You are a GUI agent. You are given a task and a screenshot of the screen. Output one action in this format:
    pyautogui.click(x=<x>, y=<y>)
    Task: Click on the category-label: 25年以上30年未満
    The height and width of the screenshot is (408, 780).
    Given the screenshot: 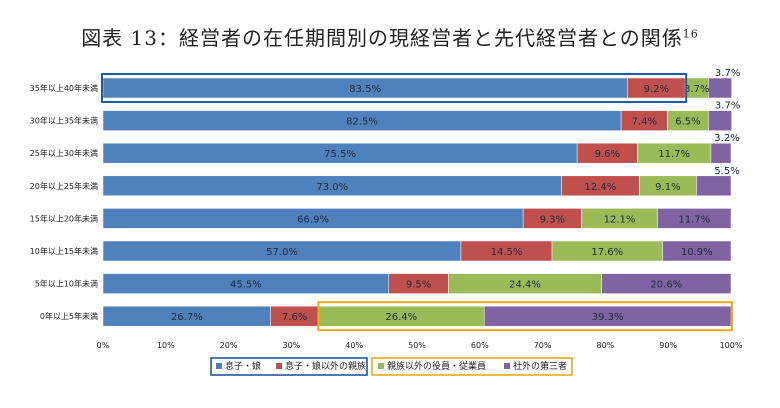 What is the action you would take?
    pyautogui.click(x=64, y=153)
    